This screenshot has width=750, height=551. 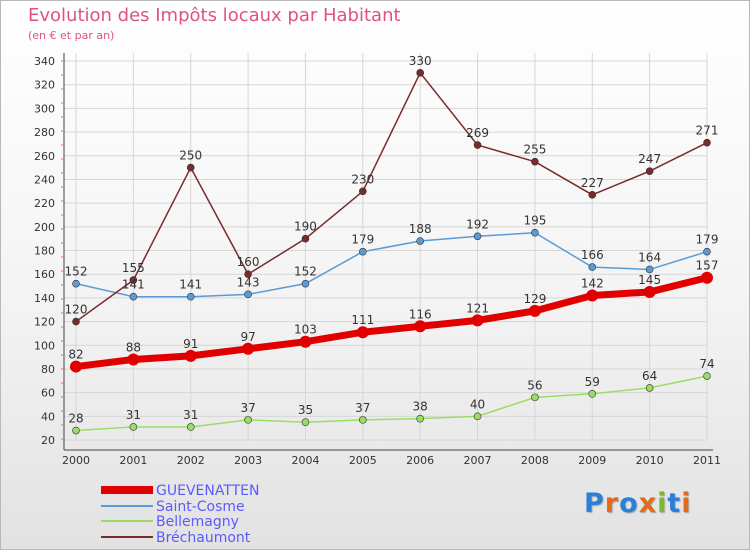 What do you see at coordinates (133, 268) in the screenshot?
I see `data-label-brechaumont: 155` at bounding box center [133, 268].